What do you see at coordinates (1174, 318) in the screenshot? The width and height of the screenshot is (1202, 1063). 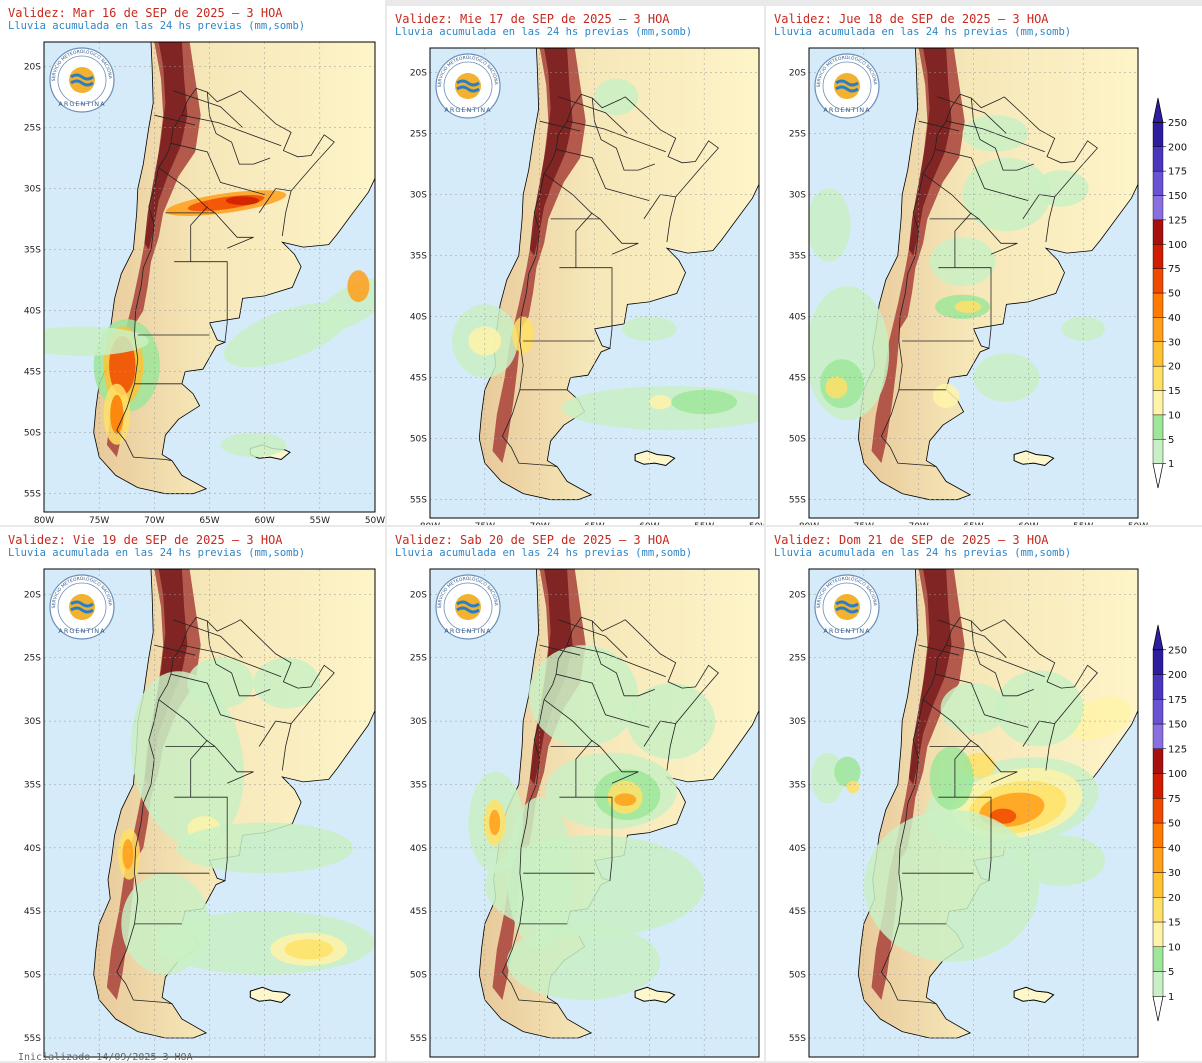 I see `colorbar-tick-label: 40` at bounding box center [1174, 318].